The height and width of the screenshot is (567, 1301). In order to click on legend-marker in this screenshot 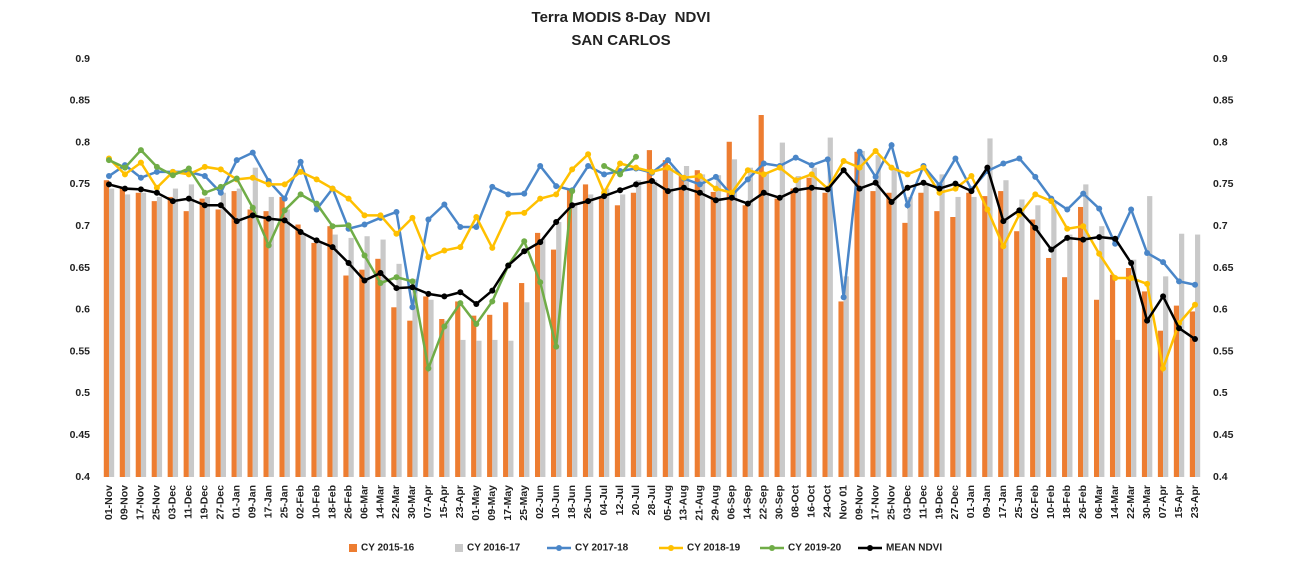, I will do `click(772, 548)`.